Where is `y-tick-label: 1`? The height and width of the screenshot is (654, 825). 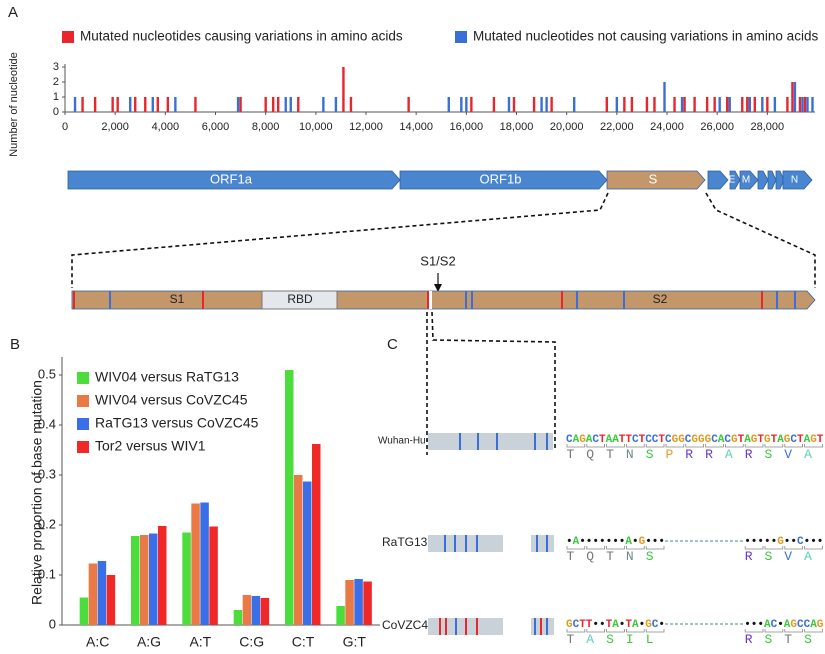
y-tick-label: 1 is located at coordinates (56, 97).